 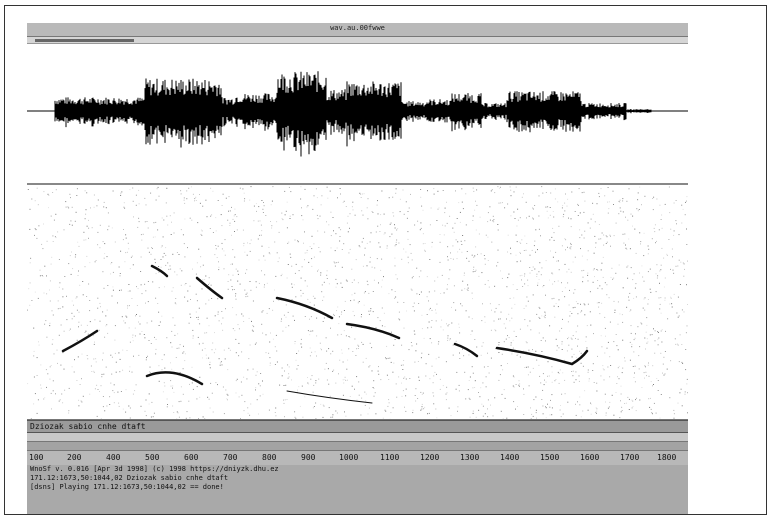 What do you see at coordinates (357, 426) in the screenshot?
I see `spectrogram-label-bar: Dziozak sabio cnhe dtaft` at bounding box center [357, 426].